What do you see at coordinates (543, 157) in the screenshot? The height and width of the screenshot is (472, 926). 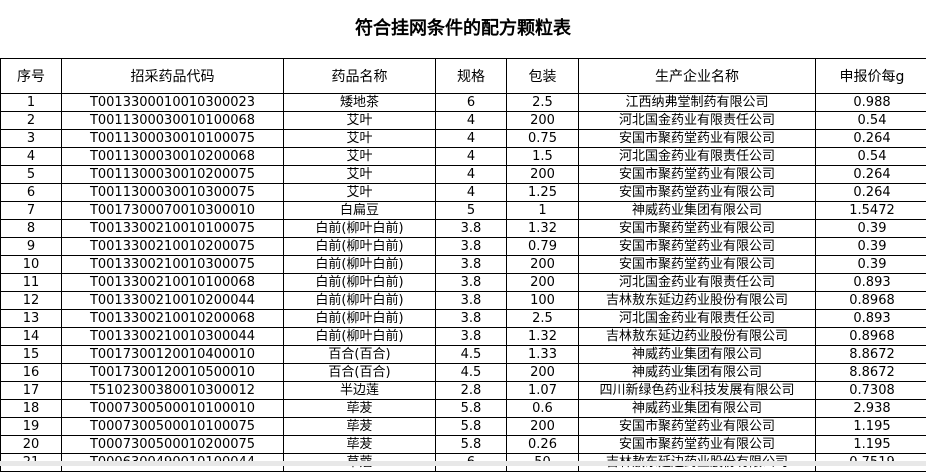 I see `col-package-cell: 1.5` at bounding box center [543, 157].